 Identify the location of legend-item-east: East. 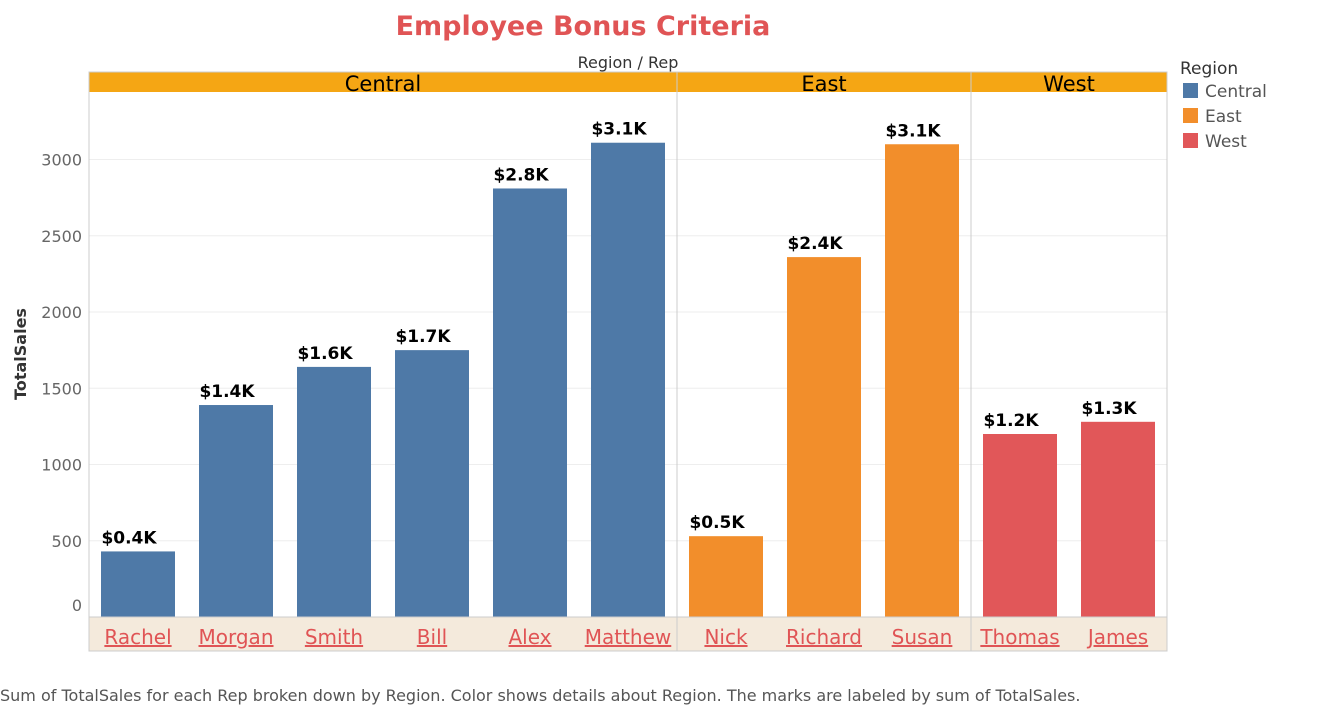
(1223, 117).